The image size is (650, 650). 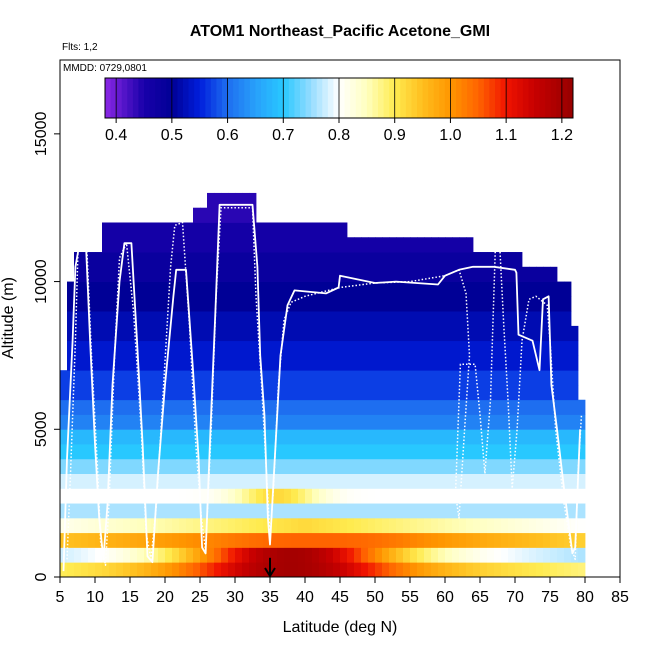 I want to click on x-tick-label: 70, so click(x=515, y=597).